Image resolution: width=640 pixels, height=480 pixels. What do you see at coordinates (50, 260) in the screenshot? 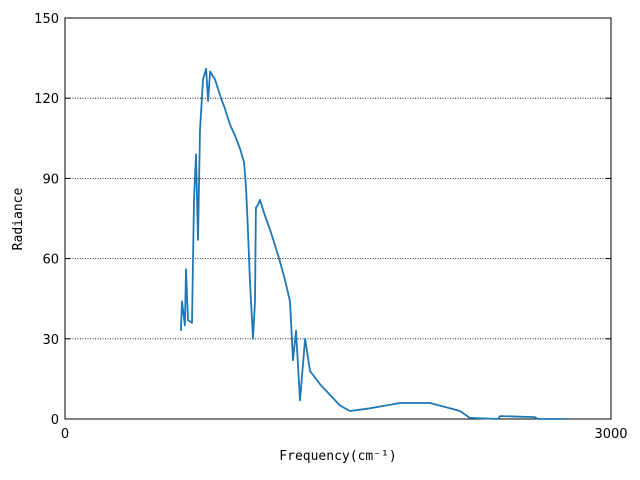
I see `y-tick-label: 60` at bounding box center [50, 260].